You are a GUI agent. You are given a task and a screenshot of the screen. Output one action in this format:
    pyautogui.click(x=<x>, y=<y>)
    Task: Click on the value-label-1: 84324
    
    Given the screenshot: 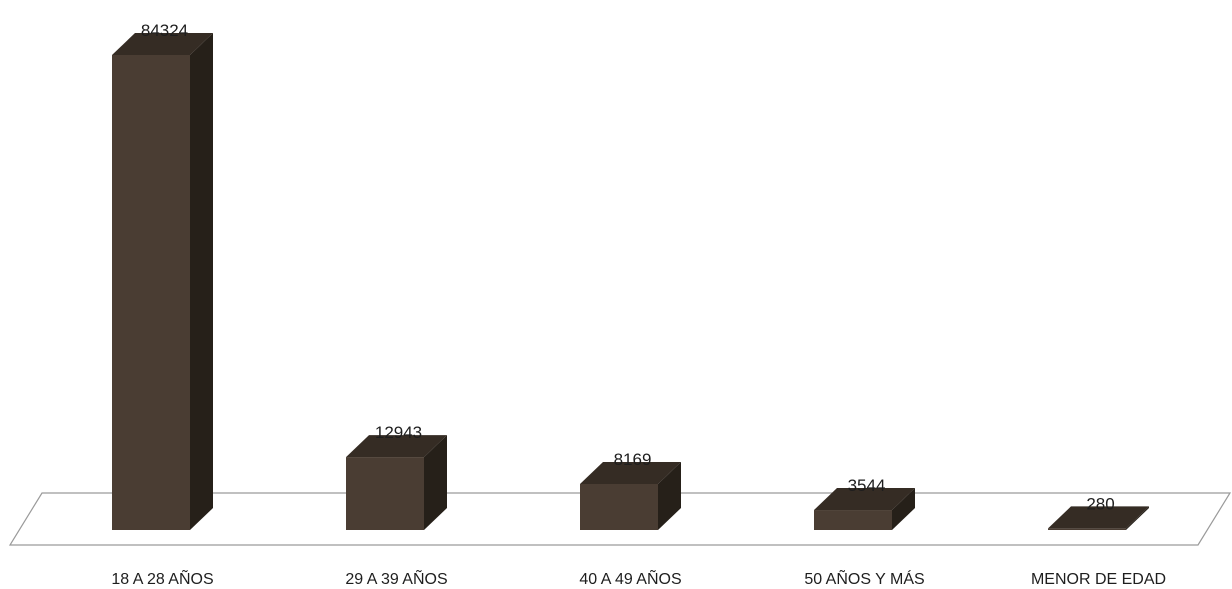 What is the action you would take?
    pyautogui.click(x=164, y=30)
    